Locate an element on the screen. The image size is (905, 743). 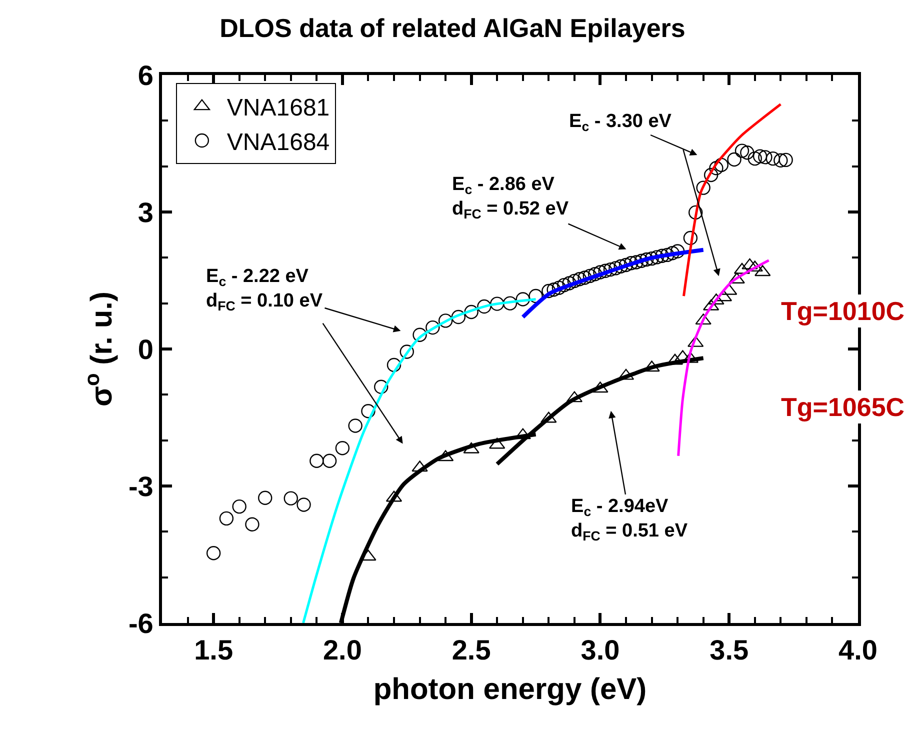
legend-label: VNA1681 is located at coordinates (278, 108).